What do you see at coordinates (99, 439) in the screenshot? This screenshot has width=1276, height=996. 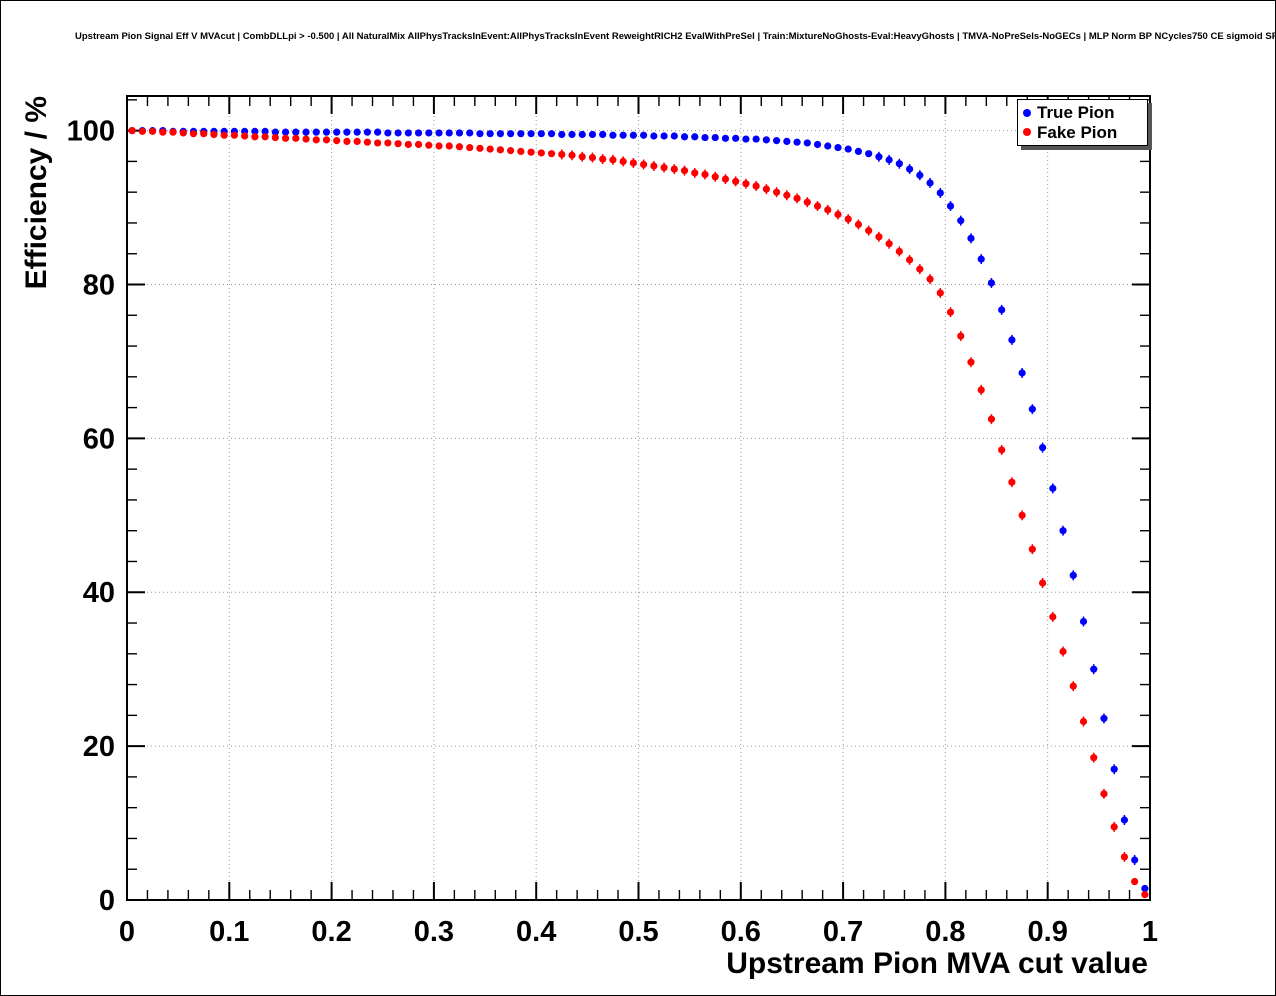 I see `svg-text: 60` at bounding box center [99, 439].